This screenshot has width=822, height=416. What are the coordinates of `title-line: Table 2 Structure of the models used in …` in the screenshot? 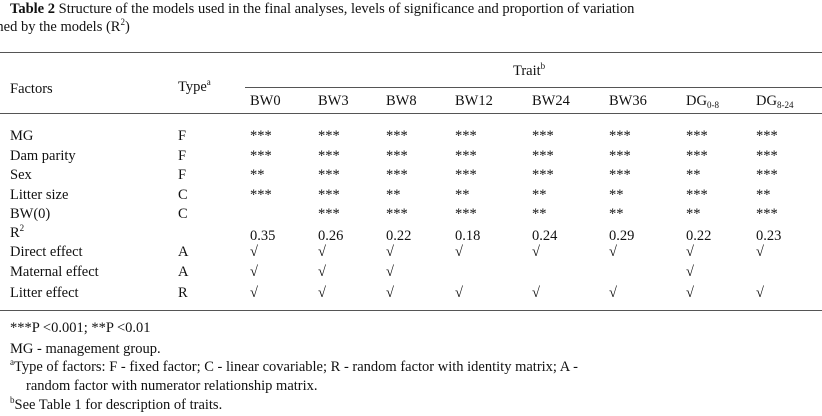 It's located at (317, 18).